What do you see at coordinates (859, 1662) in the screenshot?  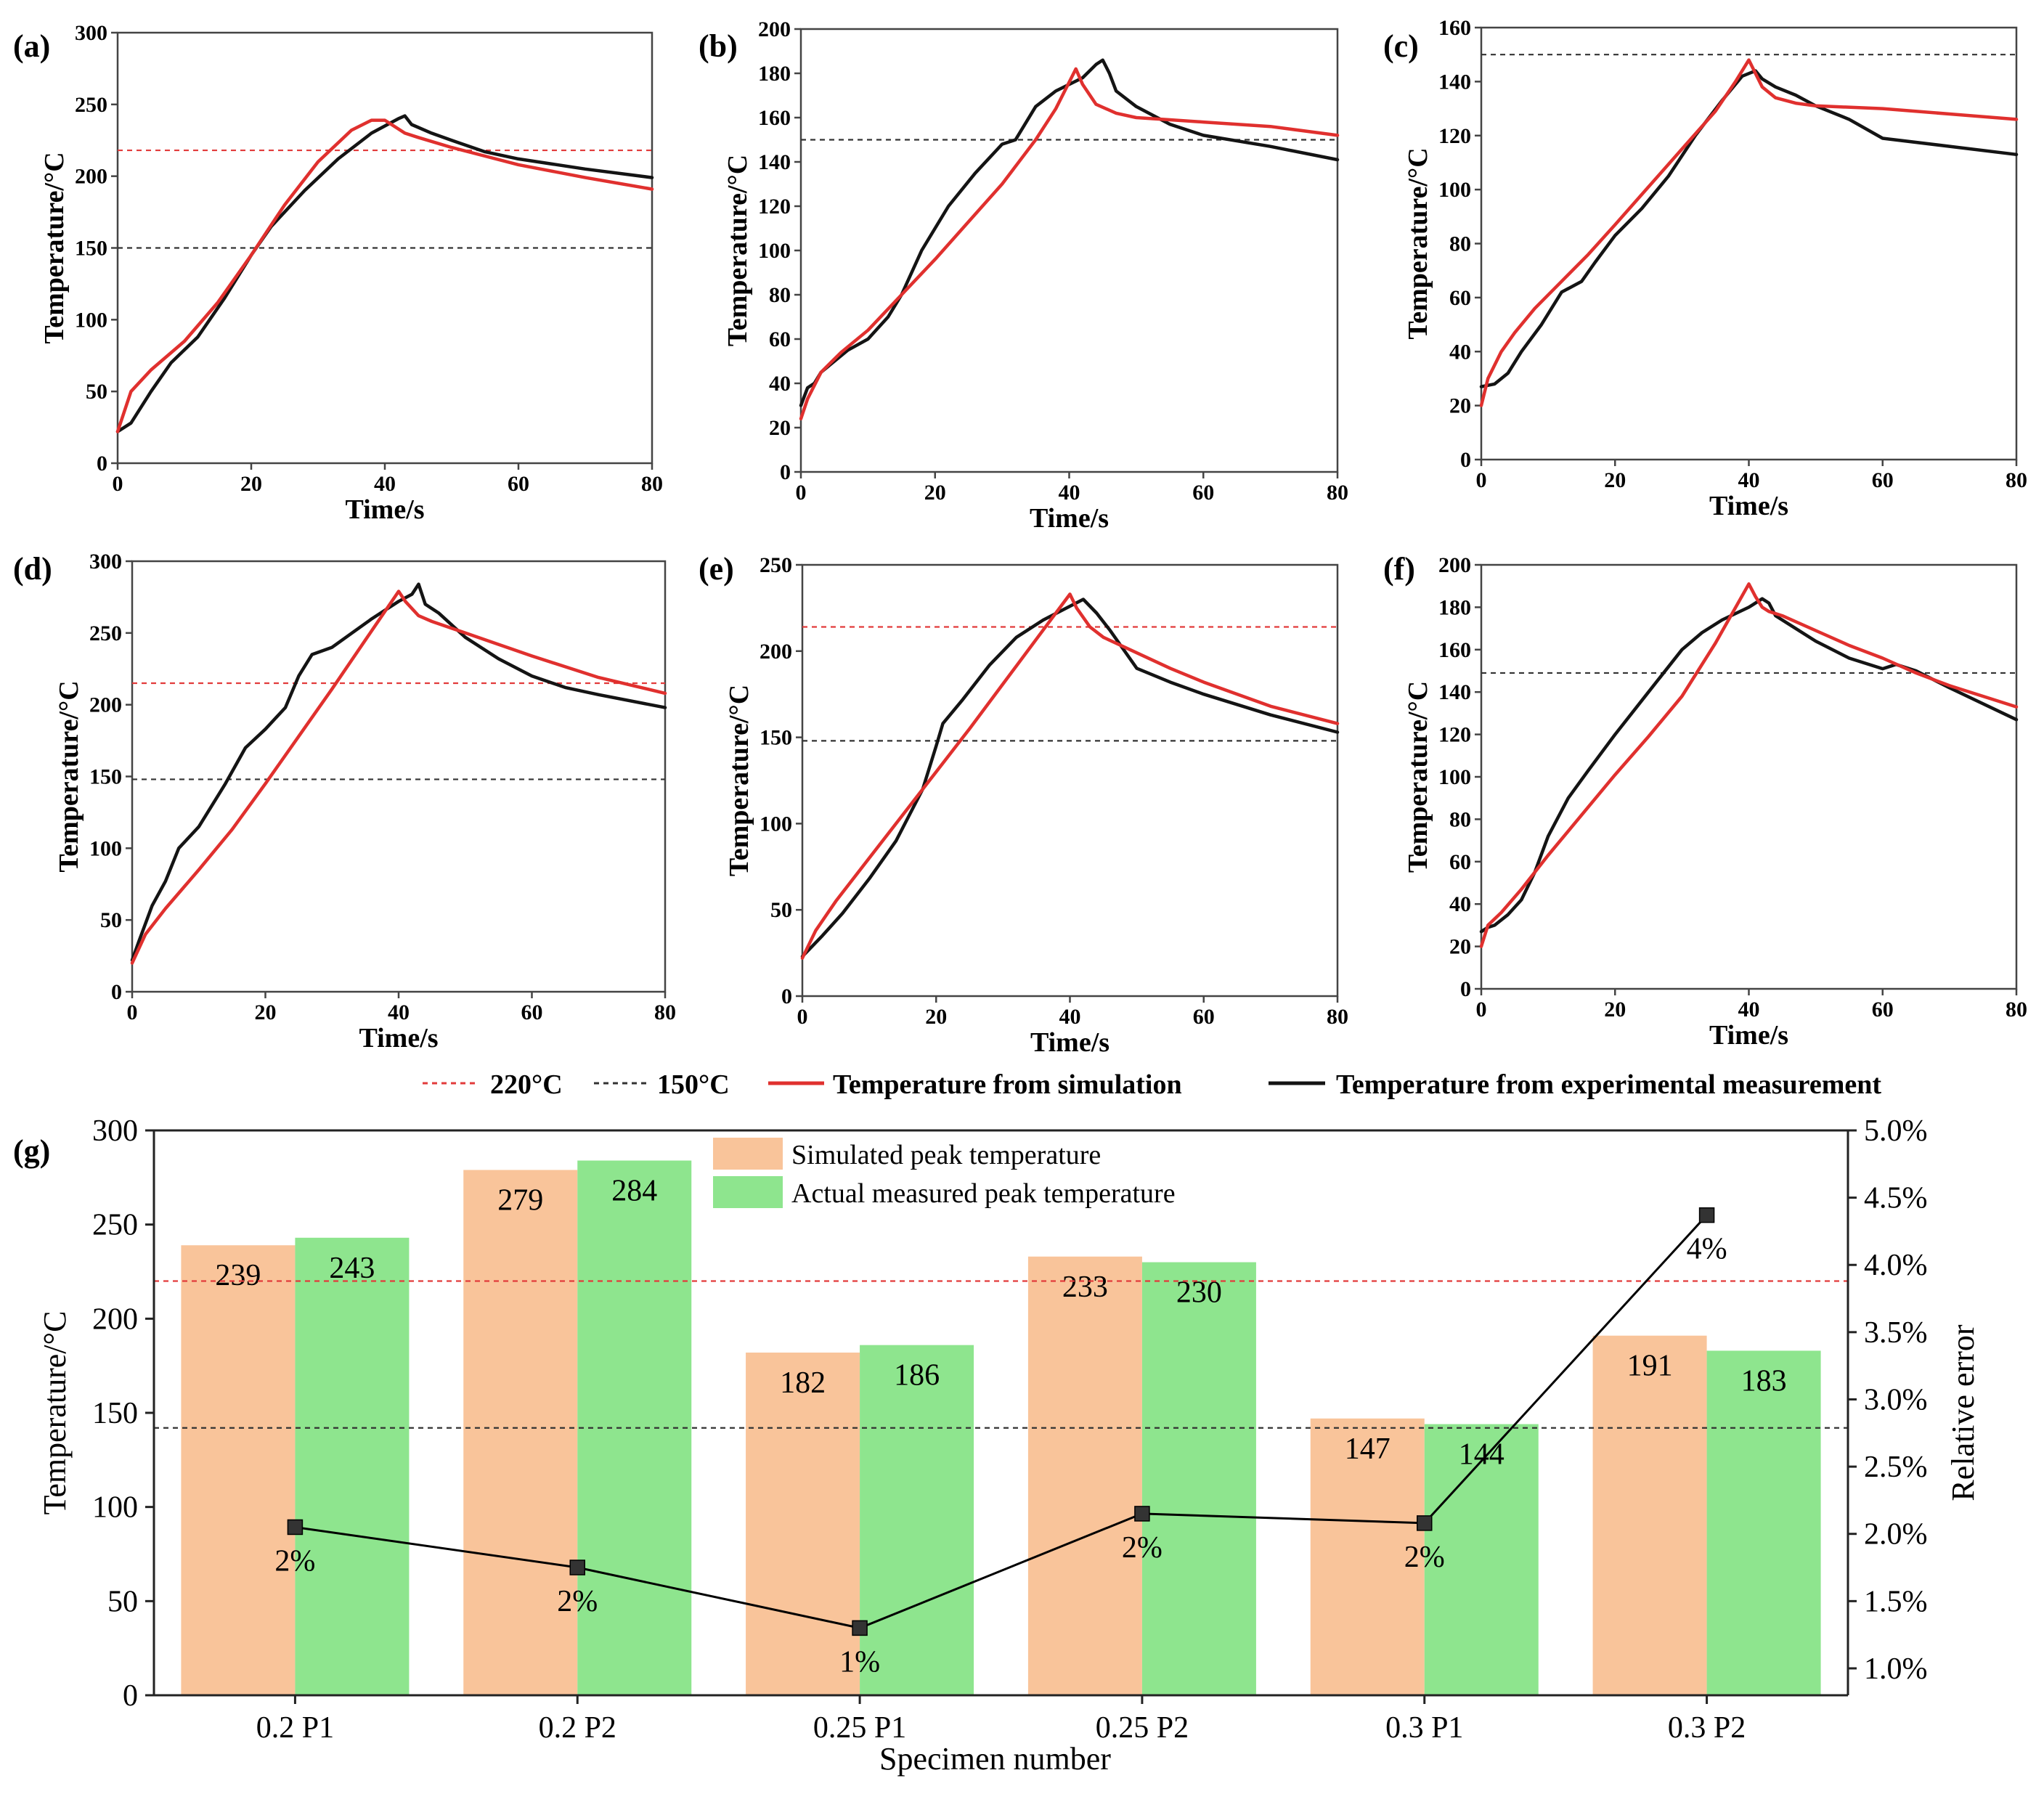 I see `relative-error-label: 1%` at bounding box center [859, 1662].